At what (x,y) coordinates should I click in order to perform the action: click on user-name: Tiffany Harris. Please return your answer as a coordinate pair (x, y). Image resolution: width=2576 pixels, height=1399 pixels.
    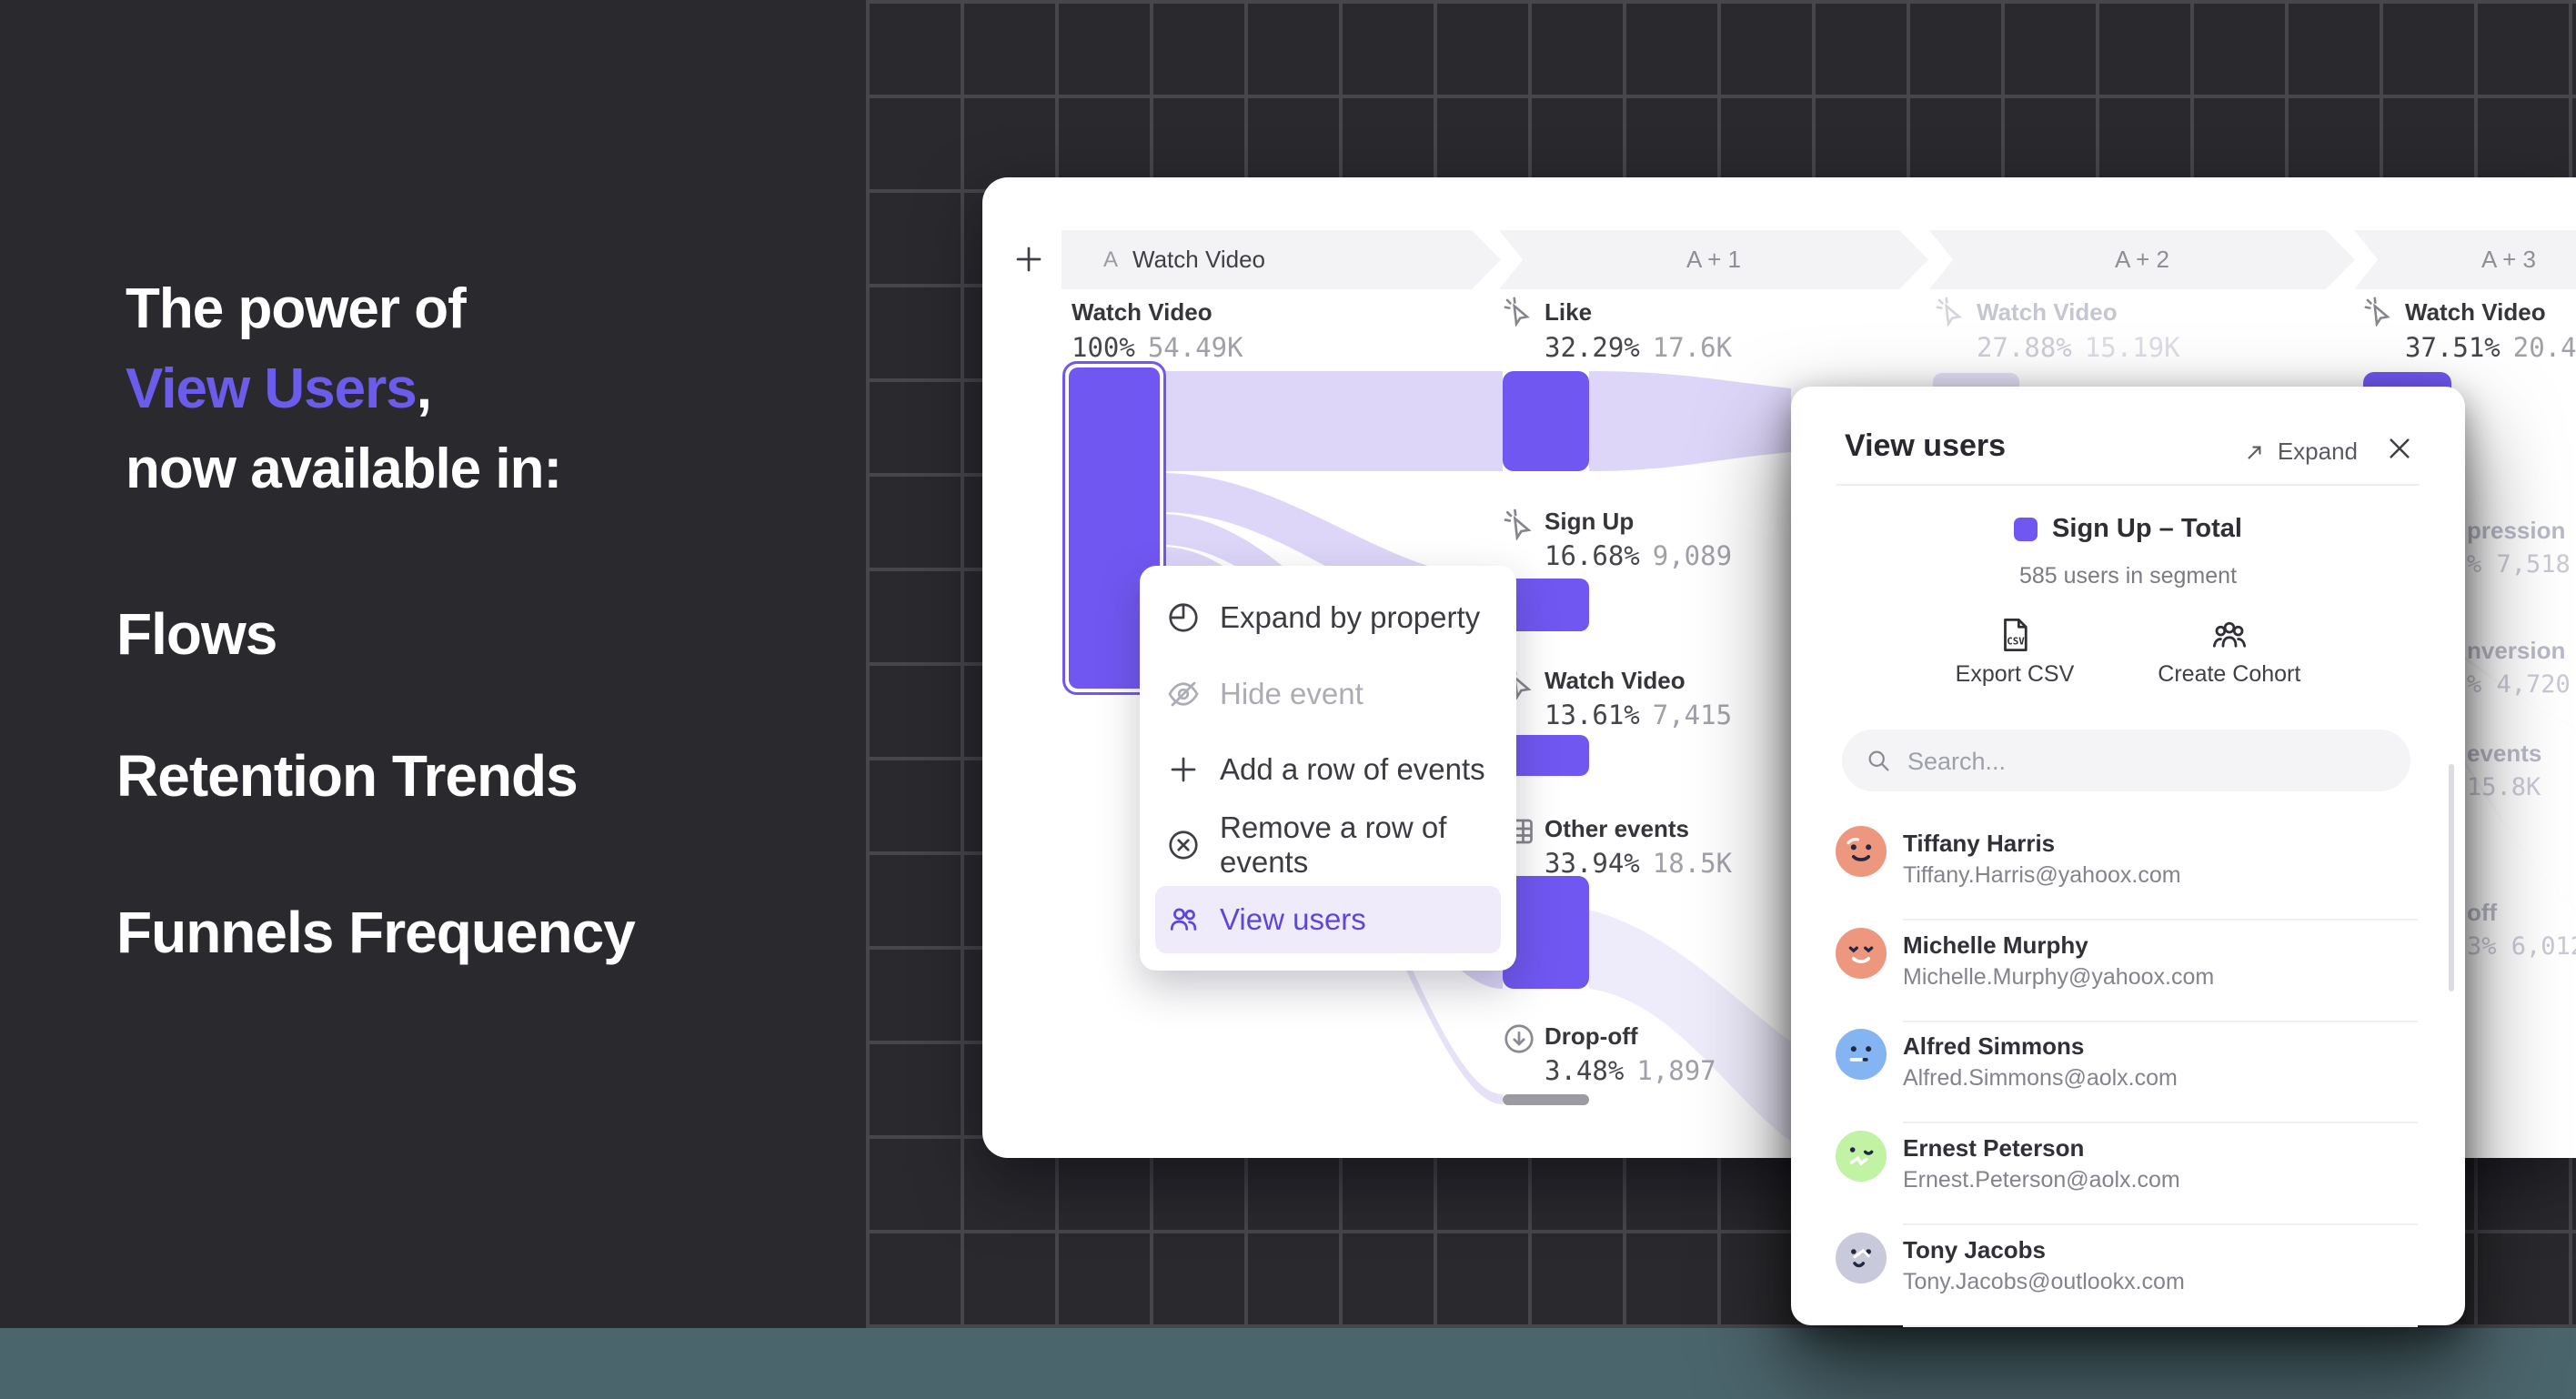
    Looking at the image, I should click on (1979, 843).